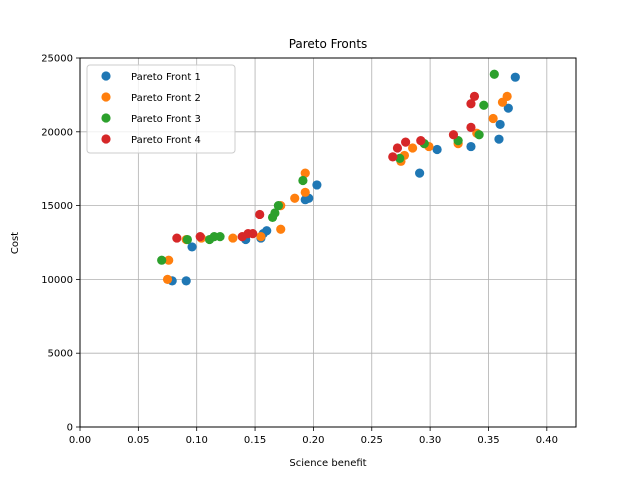  I want to click on legend-box, so click(161, 109).